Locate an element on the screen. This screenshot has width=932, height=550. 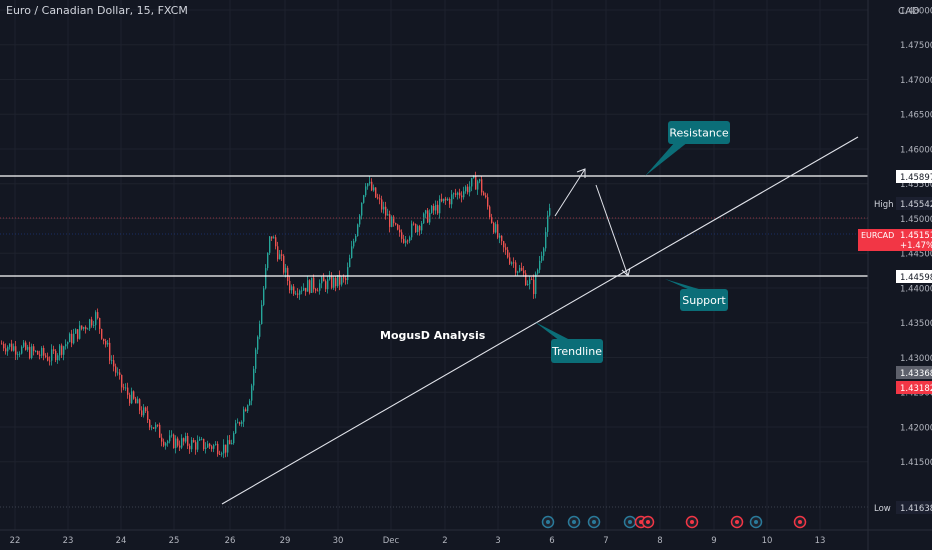
time-tick-label: 7 is located at coordinates (605, 541).